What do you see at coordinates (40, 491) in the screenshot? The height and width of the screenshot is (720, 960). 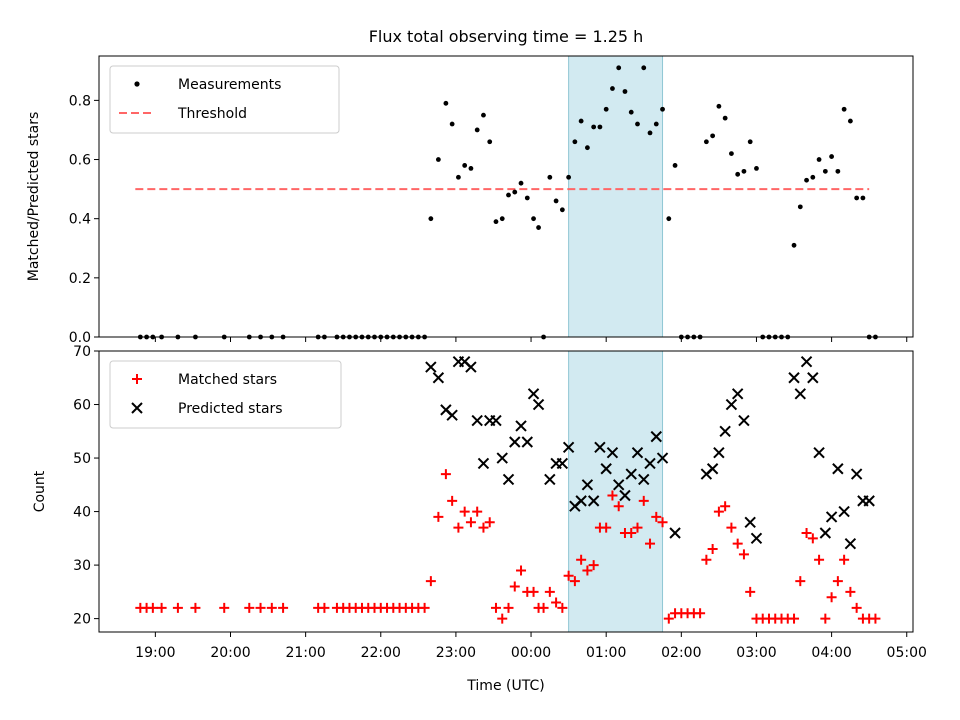 I see `bottom-y-axis-label: Count` at bounding box center [40, 491].